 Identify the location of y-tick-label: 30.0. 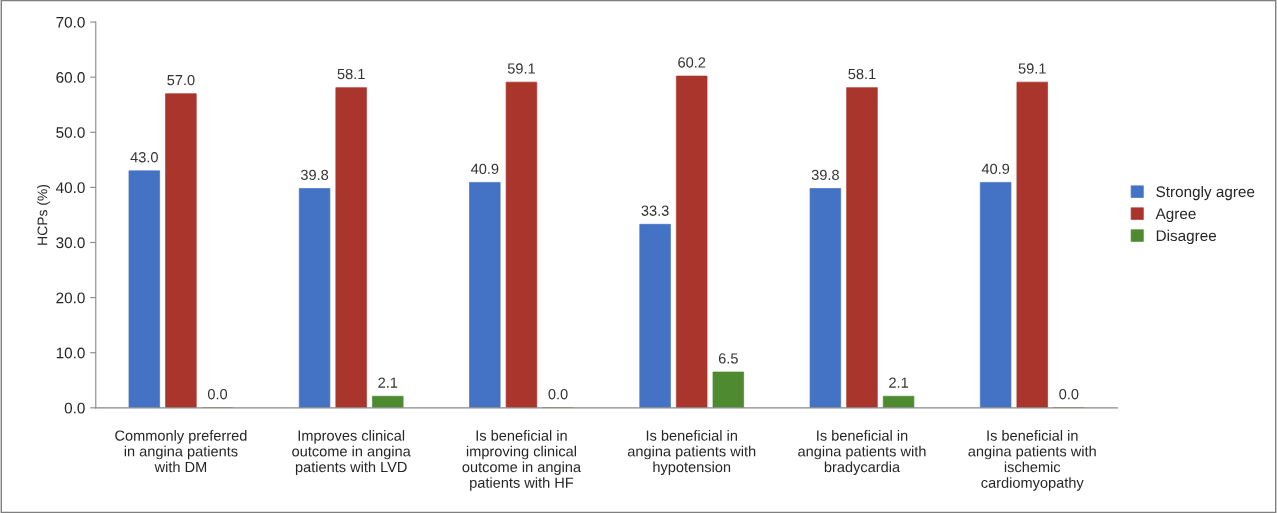
(70, 243).